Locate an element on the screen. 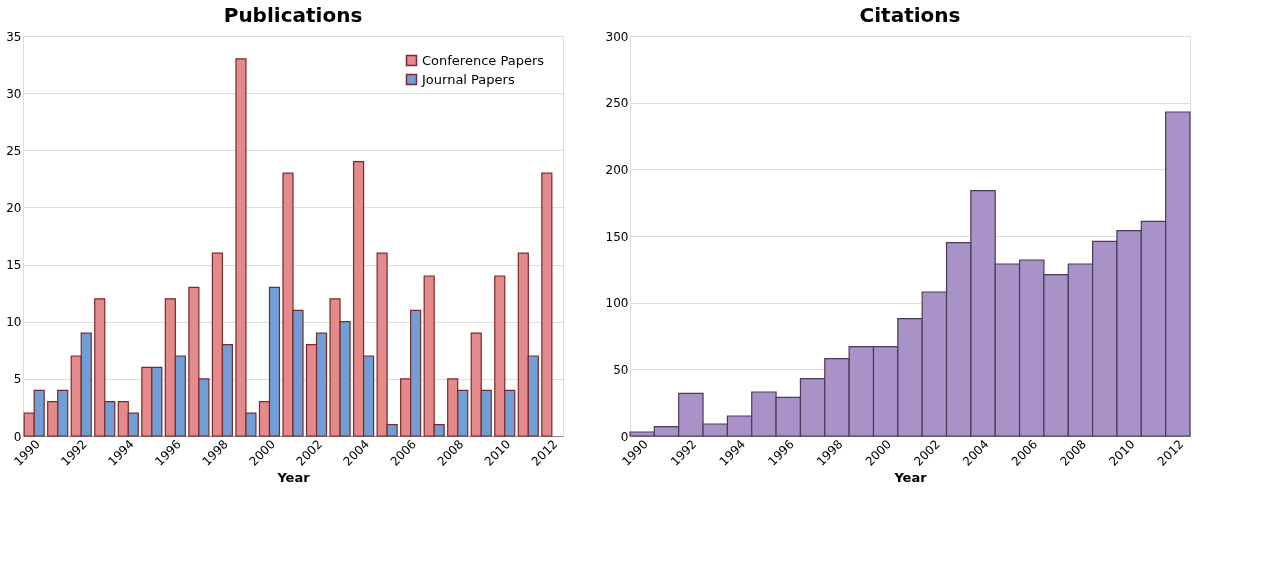 The image size is (1288, 571). chart-title: Publications is located at coordinates (293, 15).